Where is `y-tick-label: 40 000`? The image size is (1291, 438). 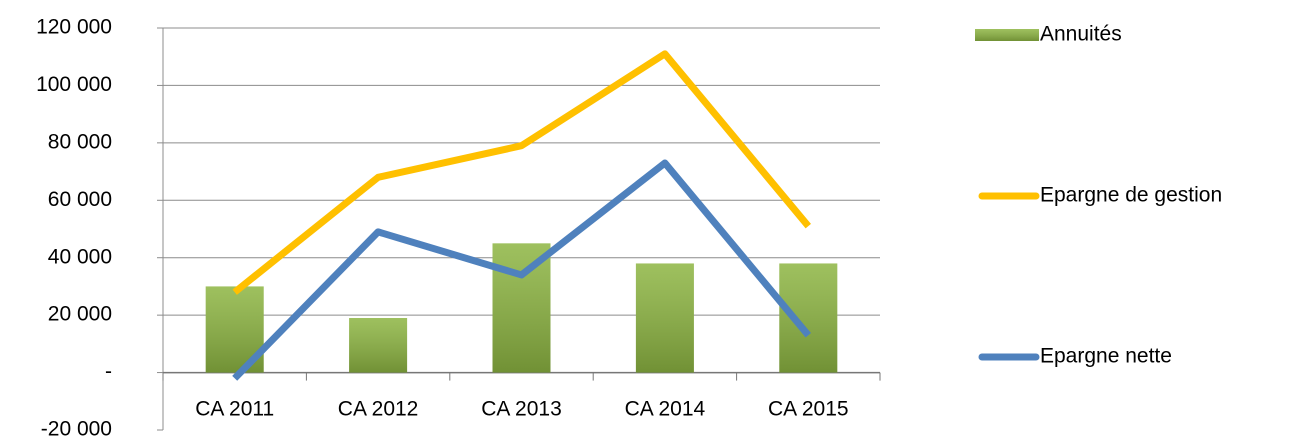 y-tick-label: 40 000 is located at coordinates (80, 256).